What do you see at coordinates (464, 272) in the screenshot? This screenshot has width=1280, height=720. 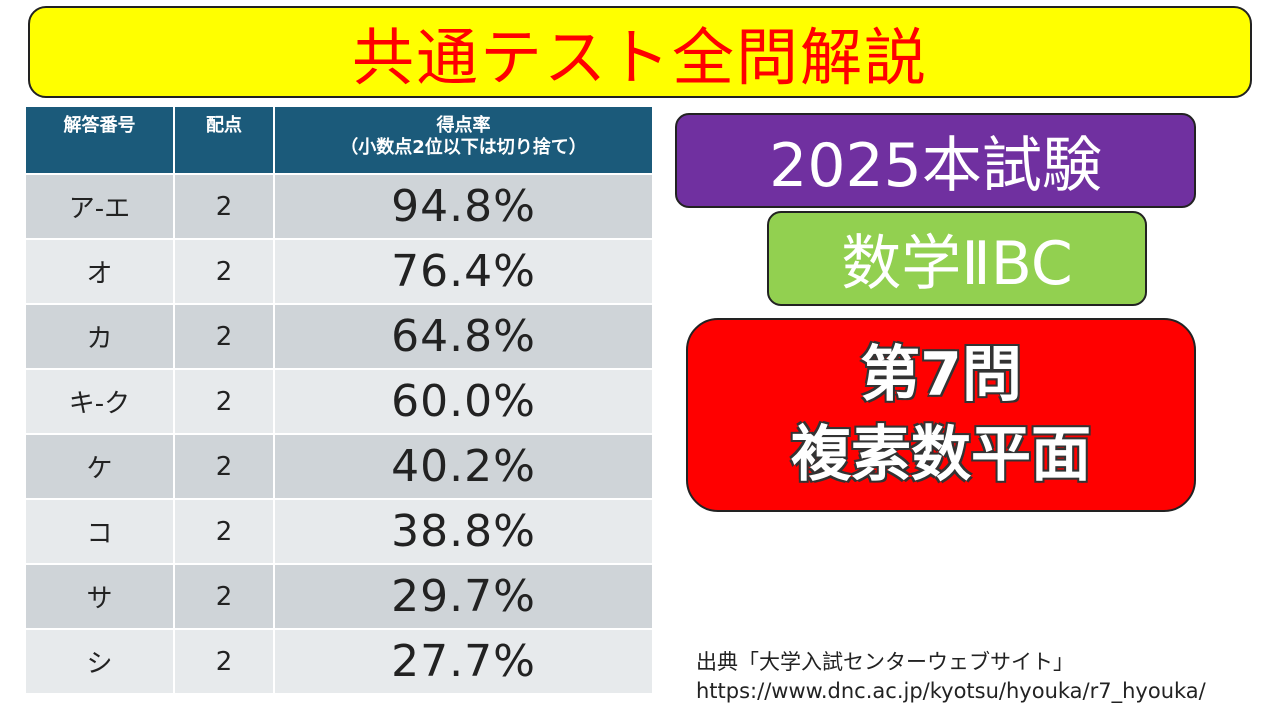 I see `rate-cell: 76.4%` at bounding box center [464, 272].